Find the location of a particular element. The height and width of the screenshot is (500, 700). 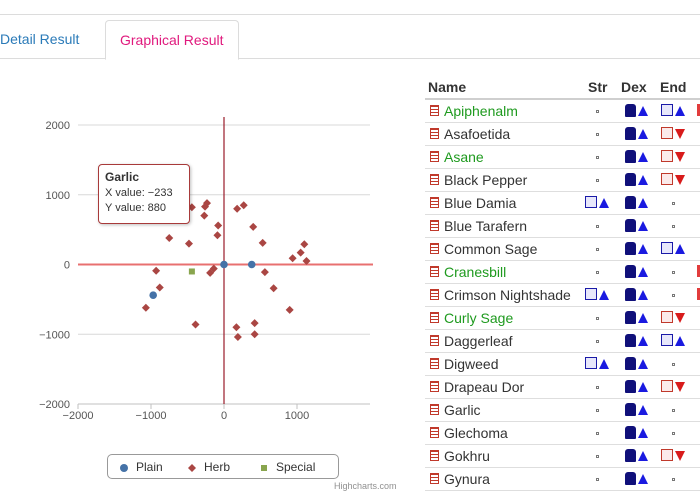

x-tick-label: −1000 is located at coordinates (151, 416).